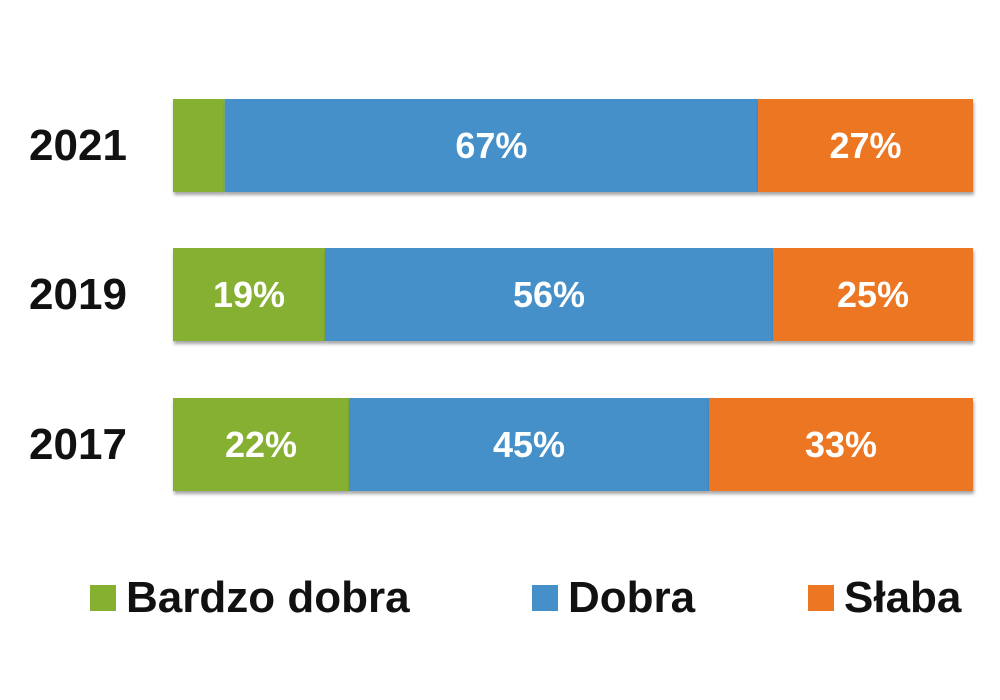 The image size is (1000, 700). I want to click on legend-item-dobra: Dobra, so click(613, 598).